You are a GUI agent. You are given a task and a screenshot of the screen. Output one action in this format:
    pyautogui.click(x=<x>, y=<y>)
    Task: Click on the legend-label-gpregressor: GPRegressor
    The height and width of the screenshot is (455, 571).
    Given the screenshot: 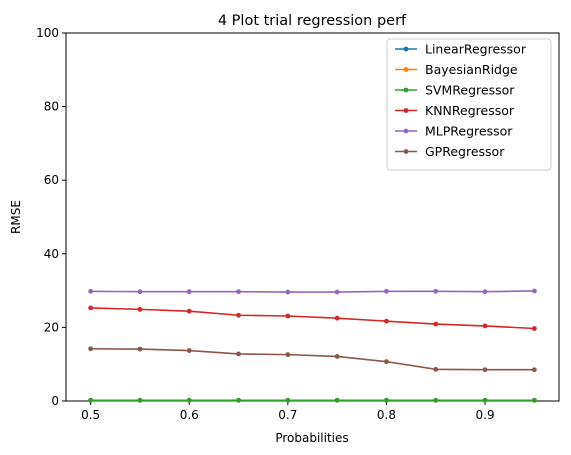 What is the action you would take?
    pyautogui.click(x=465, y=151)
    